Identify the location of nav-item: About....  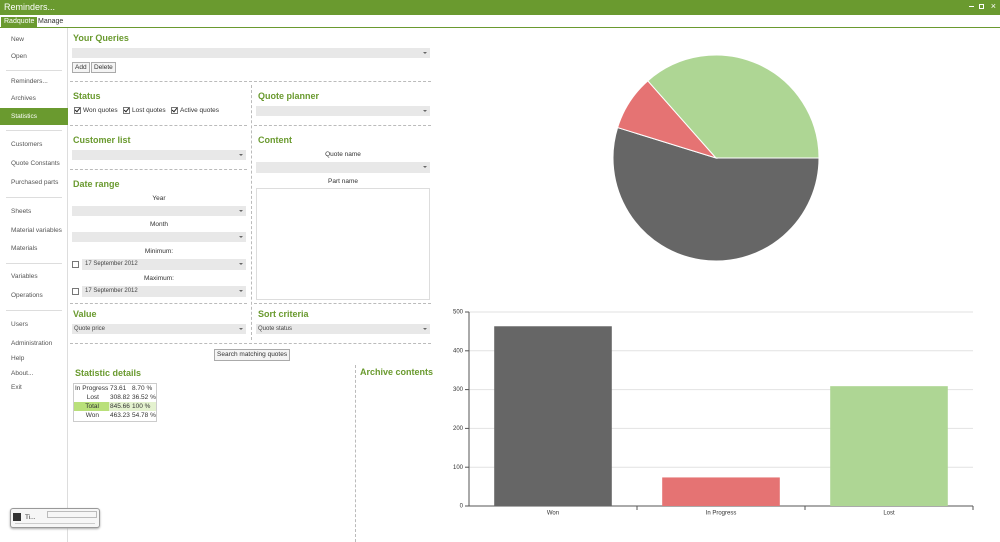
(22, 373).